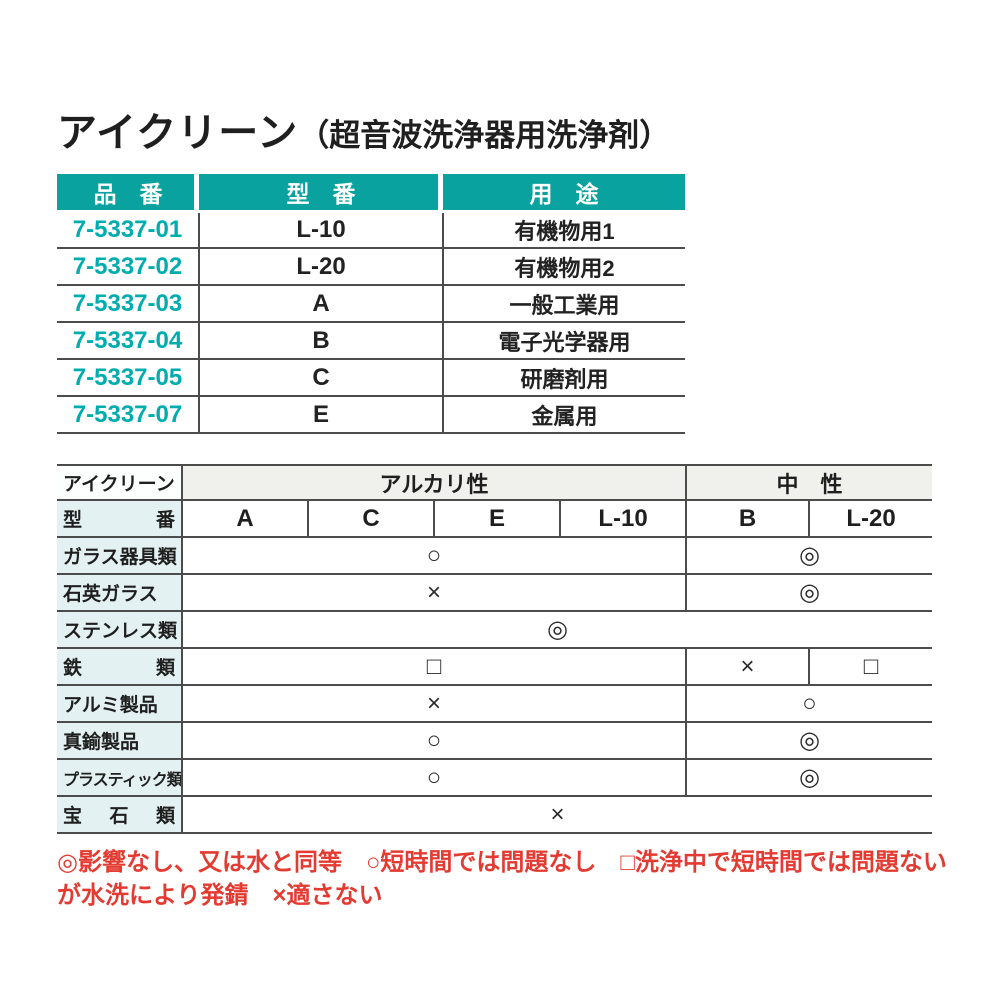 The height and width of the screenshot is (1000, 1000). I want to click on product-table-header-row: 品 番 型 番 用 途, so click(371, 193).